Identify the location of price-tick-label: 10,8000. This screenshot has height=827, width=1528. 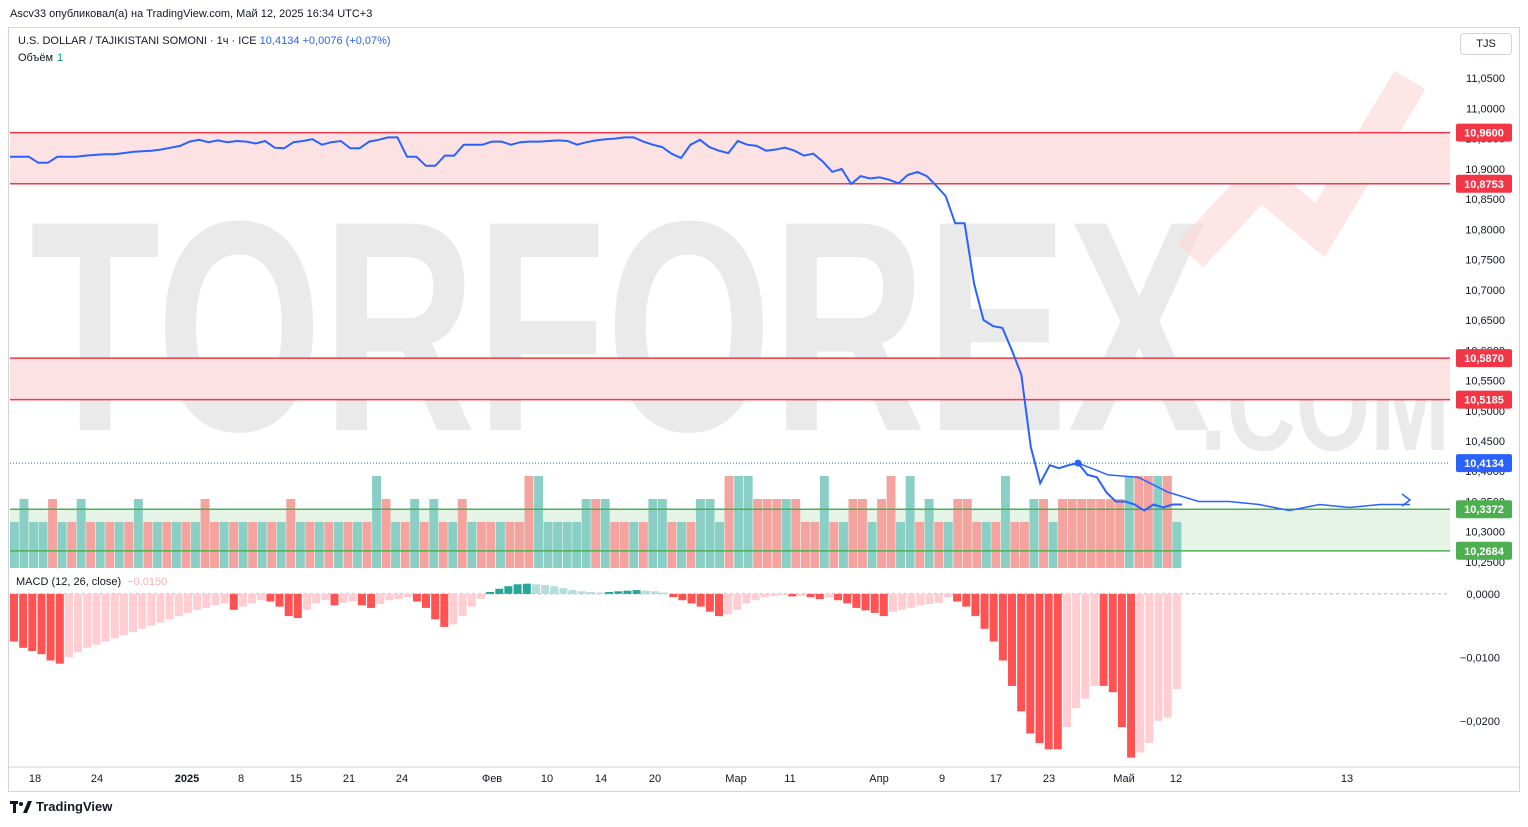
(1485, 230).